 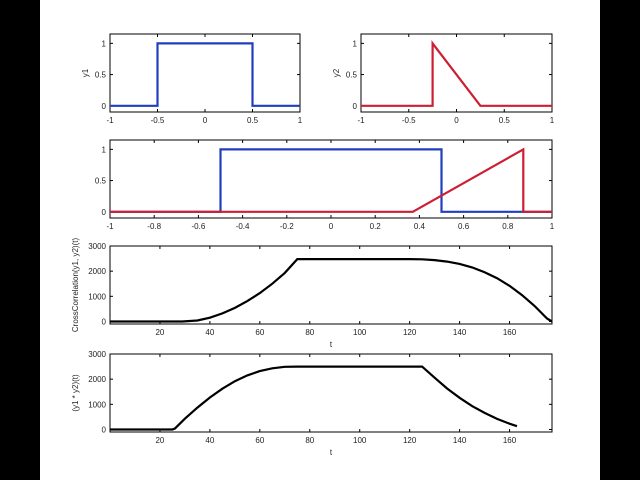 What do you see at coordinates (75, 285) in the screenshot?
I see `y-axis-label: CrossCorrelation(y1, y2)(t)` at bounding box center [75, 285].